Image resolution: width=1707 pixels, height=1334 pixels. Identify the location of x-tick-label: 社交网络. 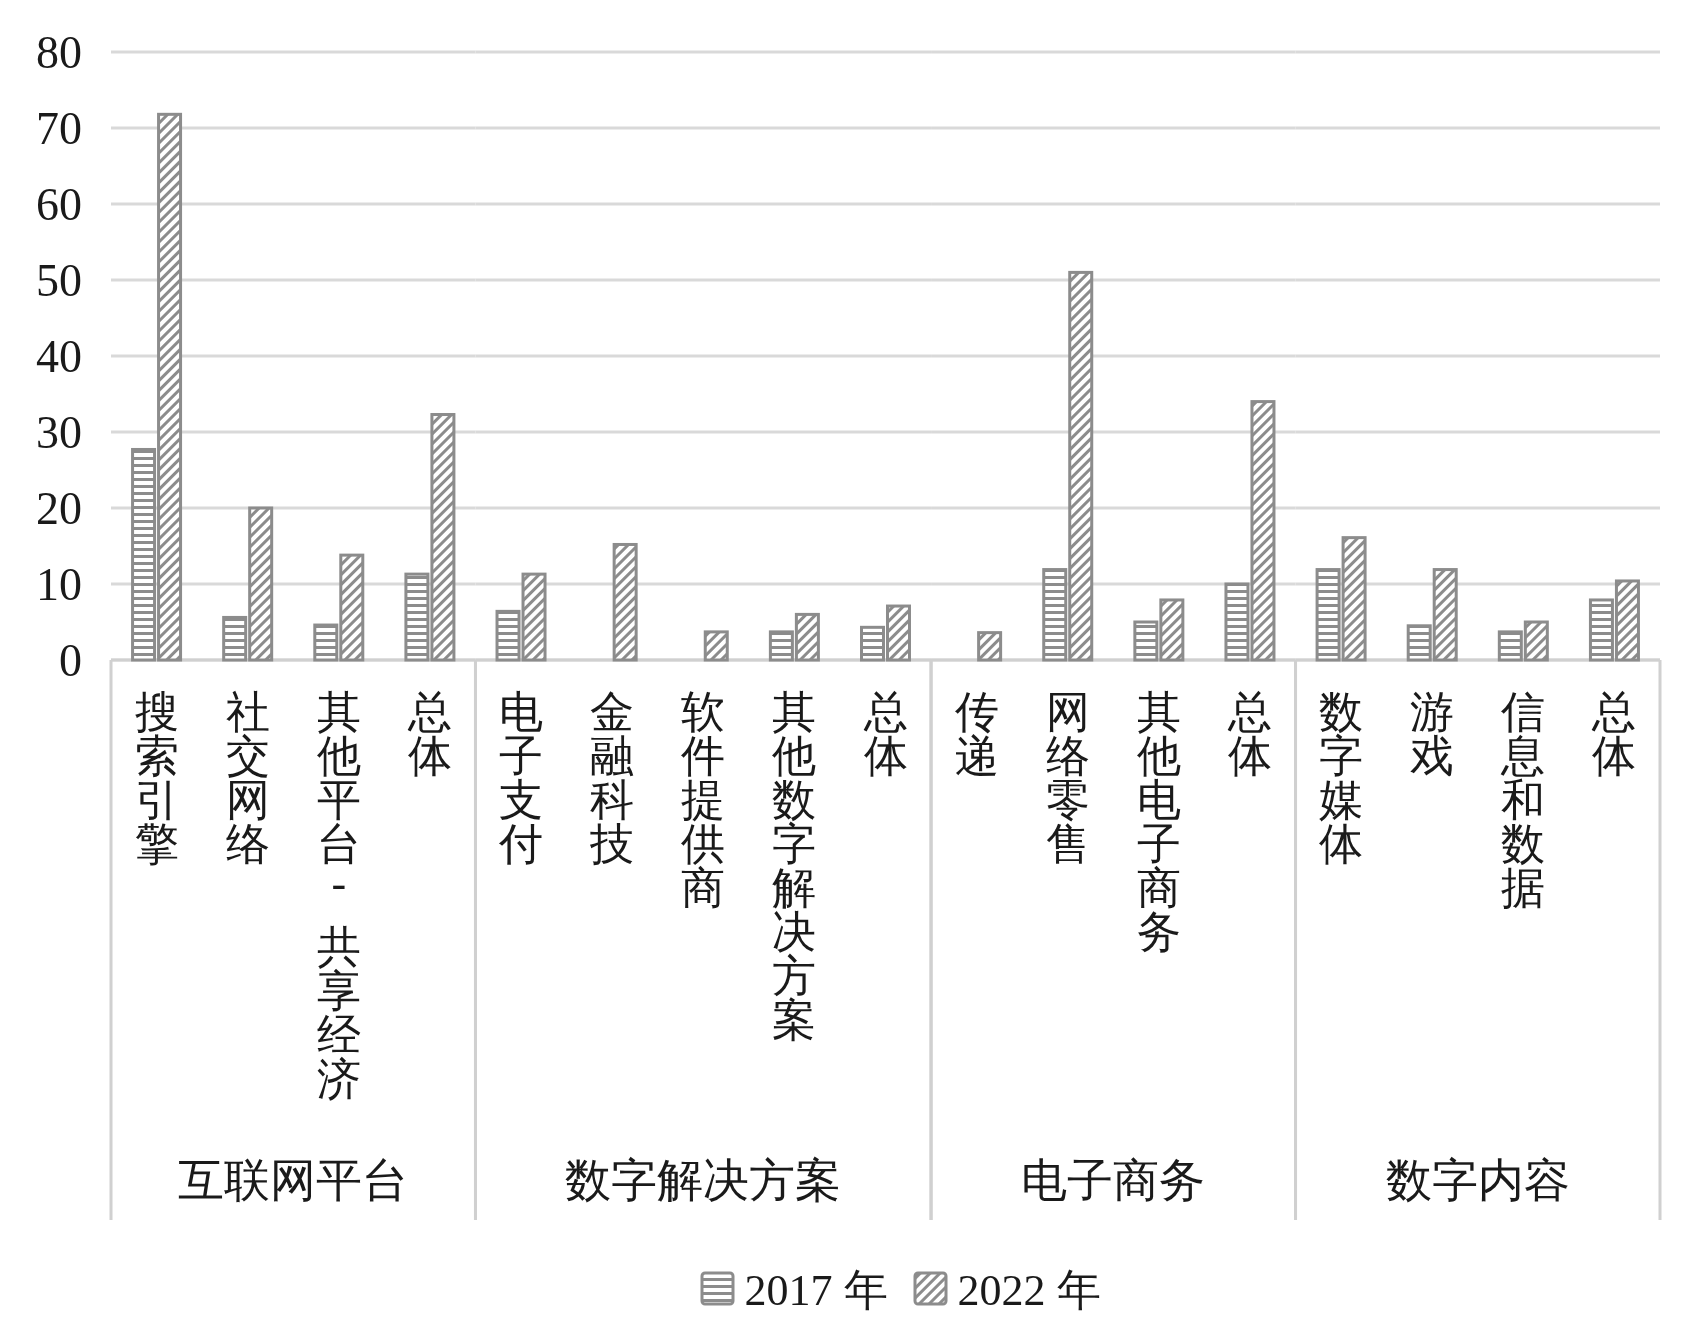
(247, 778).